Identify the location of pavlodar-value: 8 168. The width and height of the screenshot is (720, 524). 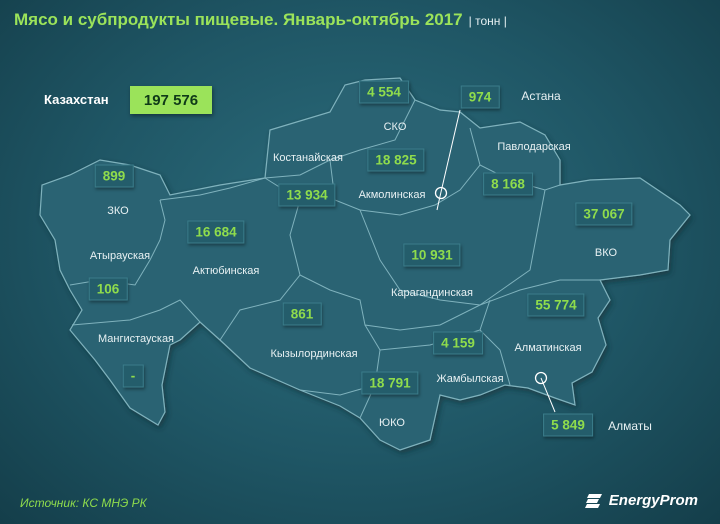
(508, 184).